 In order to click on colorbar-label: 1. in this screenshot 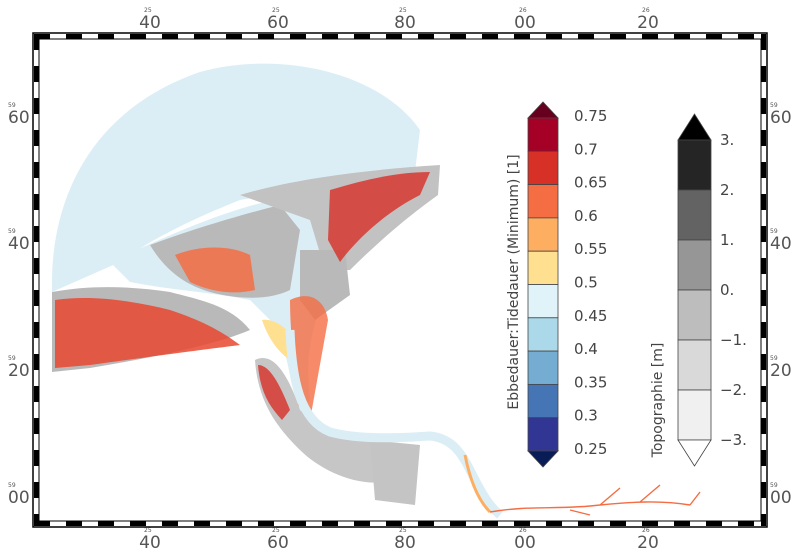, I will do `click(727, 240)`.